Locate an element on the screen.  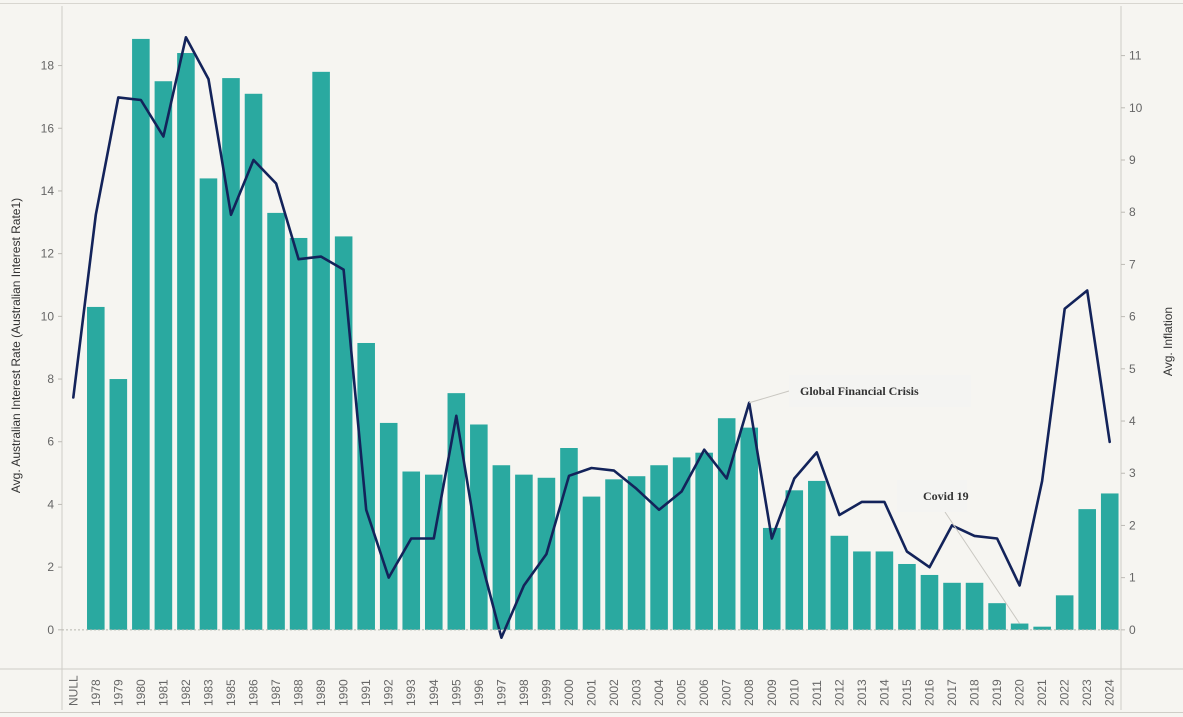
x-tick-label: 1980 is located at coordinates (141, 692).